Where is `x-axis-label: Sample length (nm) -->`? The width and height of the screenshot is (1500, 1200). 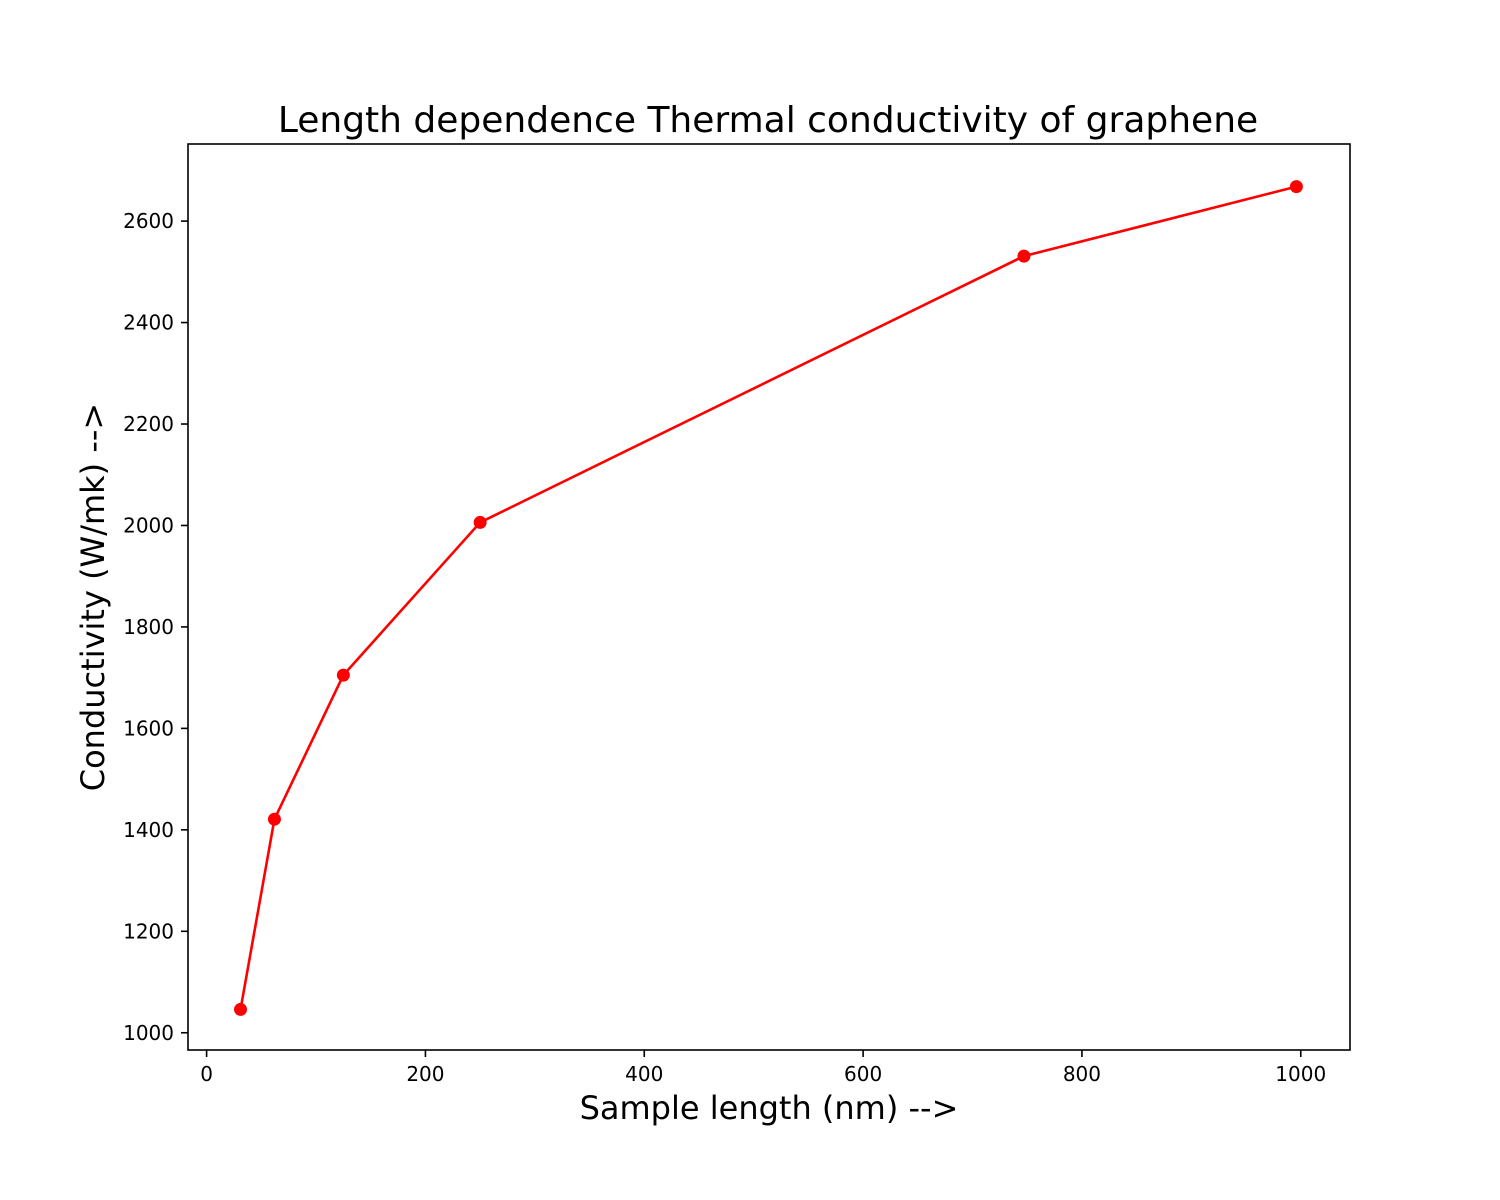 x-axis-label: Sample length (nm) --> is located at coordinates (769, 1108).